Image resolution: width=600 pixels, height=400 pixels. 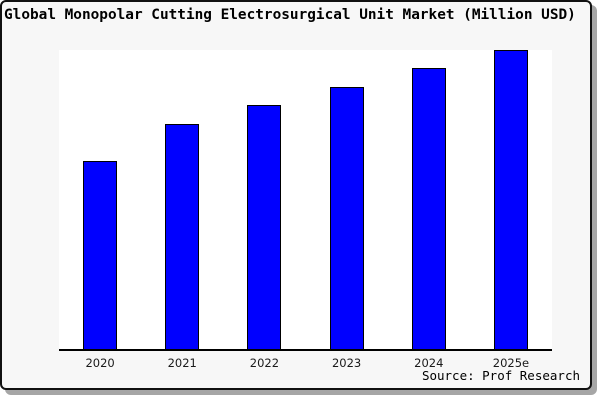 I want to click on x-tick-label-2022: 2022, so click(x=264, y=363).